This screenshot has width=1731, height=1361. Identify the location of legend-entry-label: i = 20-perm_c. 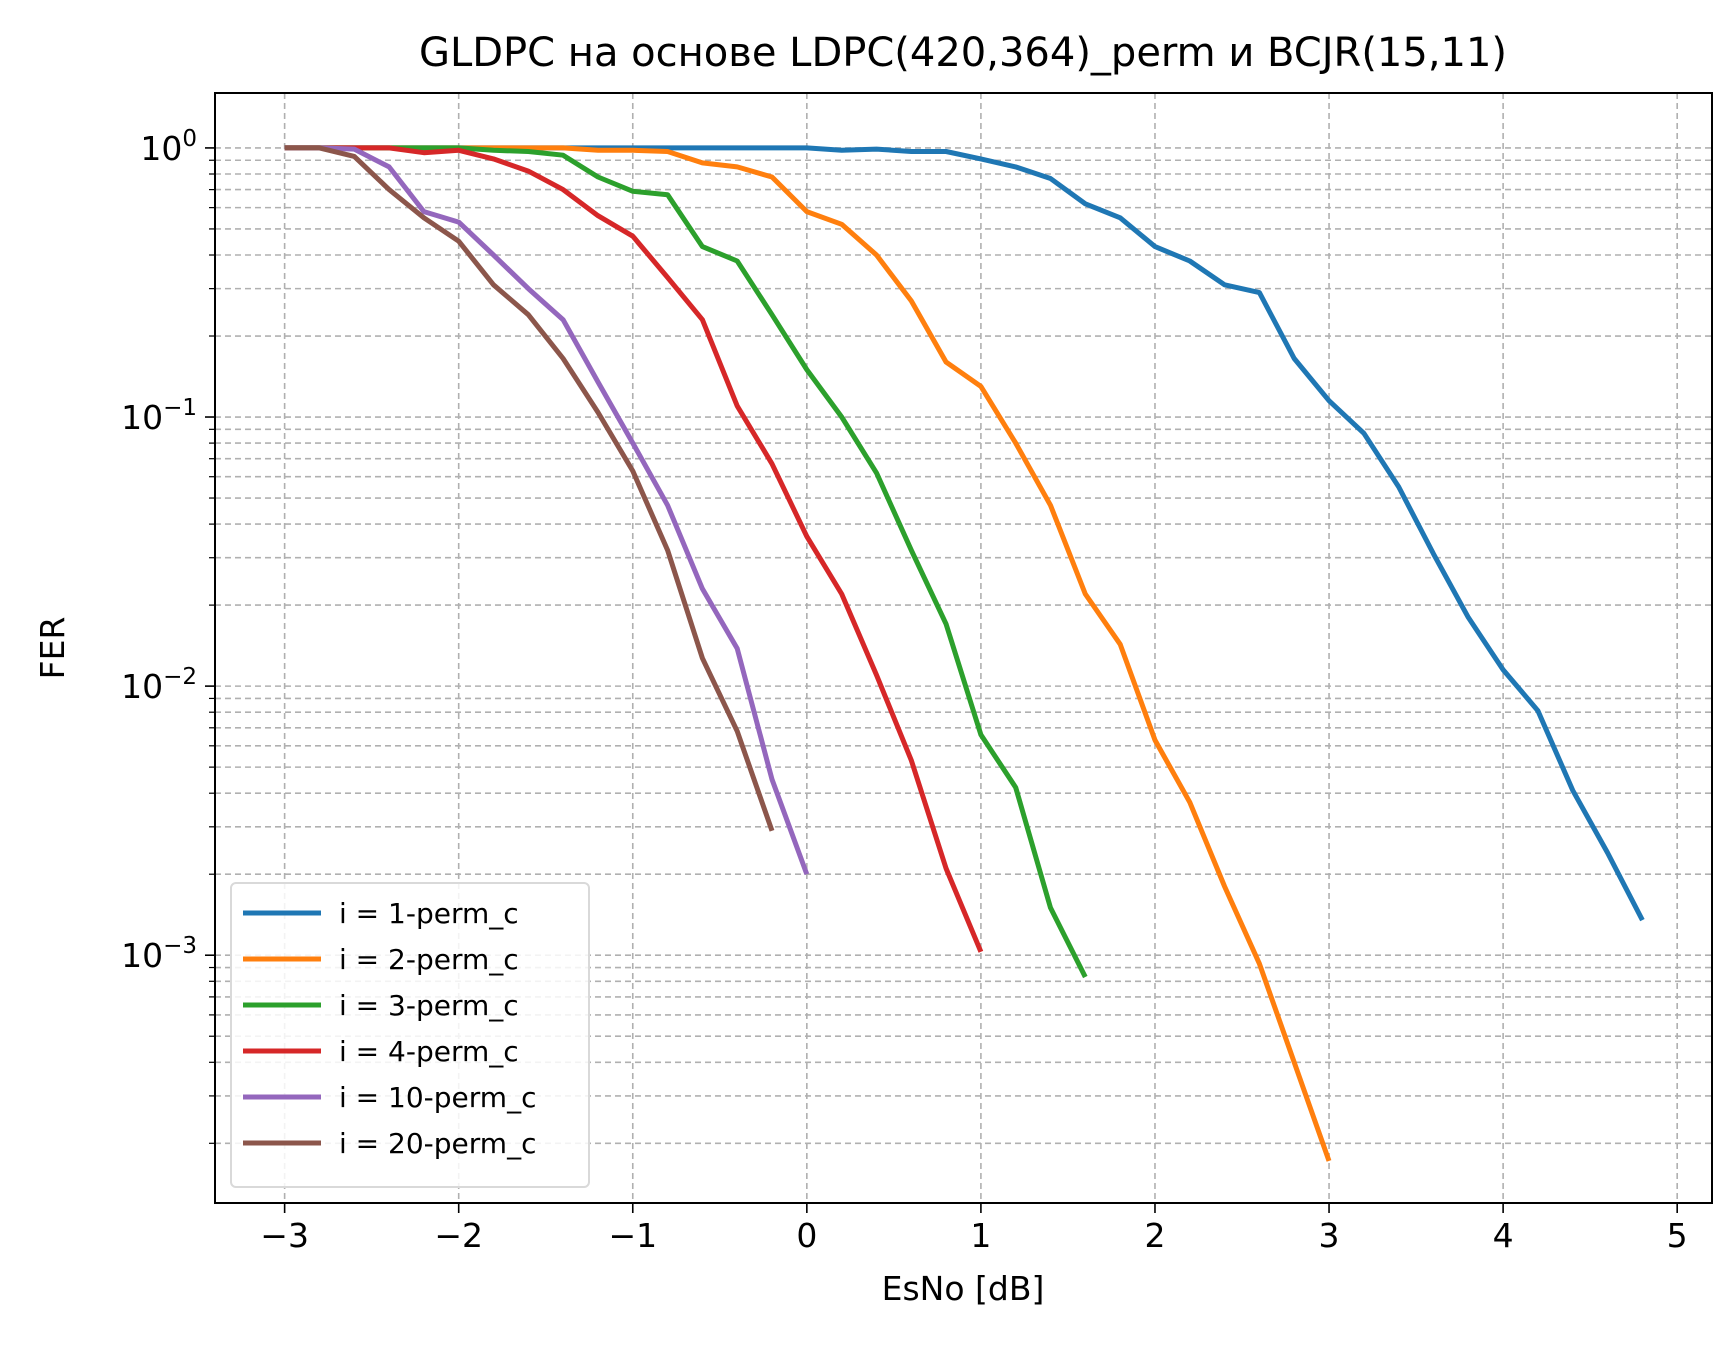
(437, 1143).